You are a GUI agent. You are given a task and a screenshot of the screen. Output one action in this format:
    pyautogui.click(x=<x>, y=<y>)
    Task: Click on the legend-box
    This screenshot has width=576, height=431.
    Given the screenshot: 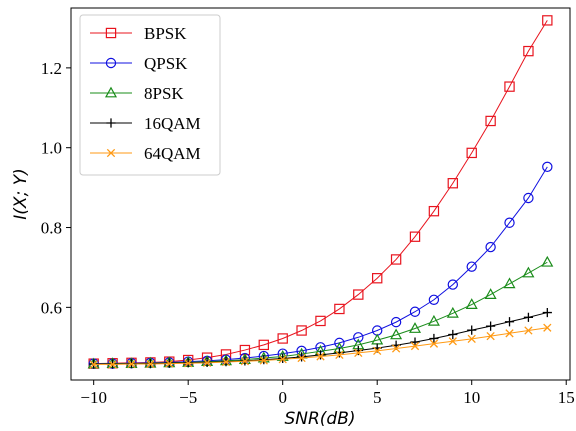 What is the action you would take?
    pyautogui.click(x=150, y=95)
    